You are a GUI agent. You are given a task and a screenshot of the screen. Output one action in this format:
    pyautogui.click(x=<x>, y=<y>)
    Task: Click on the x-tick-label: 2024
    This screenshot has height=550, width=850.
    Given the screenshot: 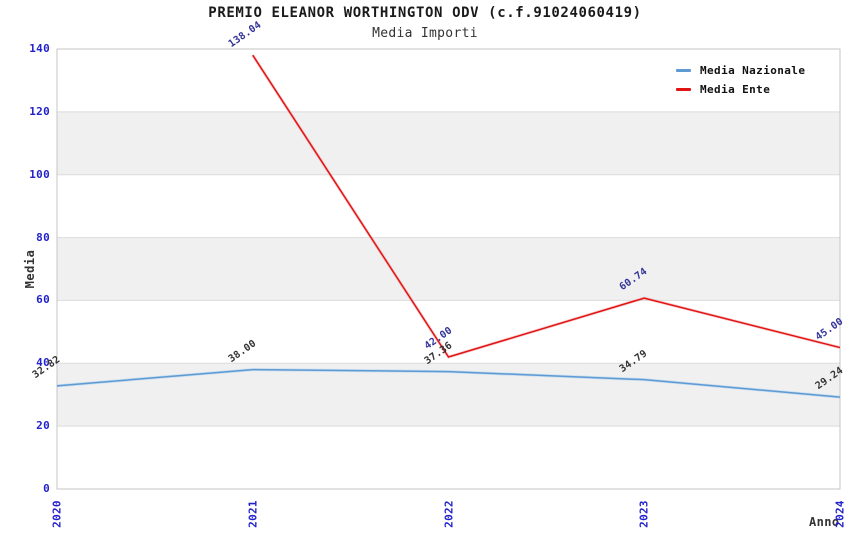 What is the action you would take?
    pyautogui.click(x=840, y=514)
    